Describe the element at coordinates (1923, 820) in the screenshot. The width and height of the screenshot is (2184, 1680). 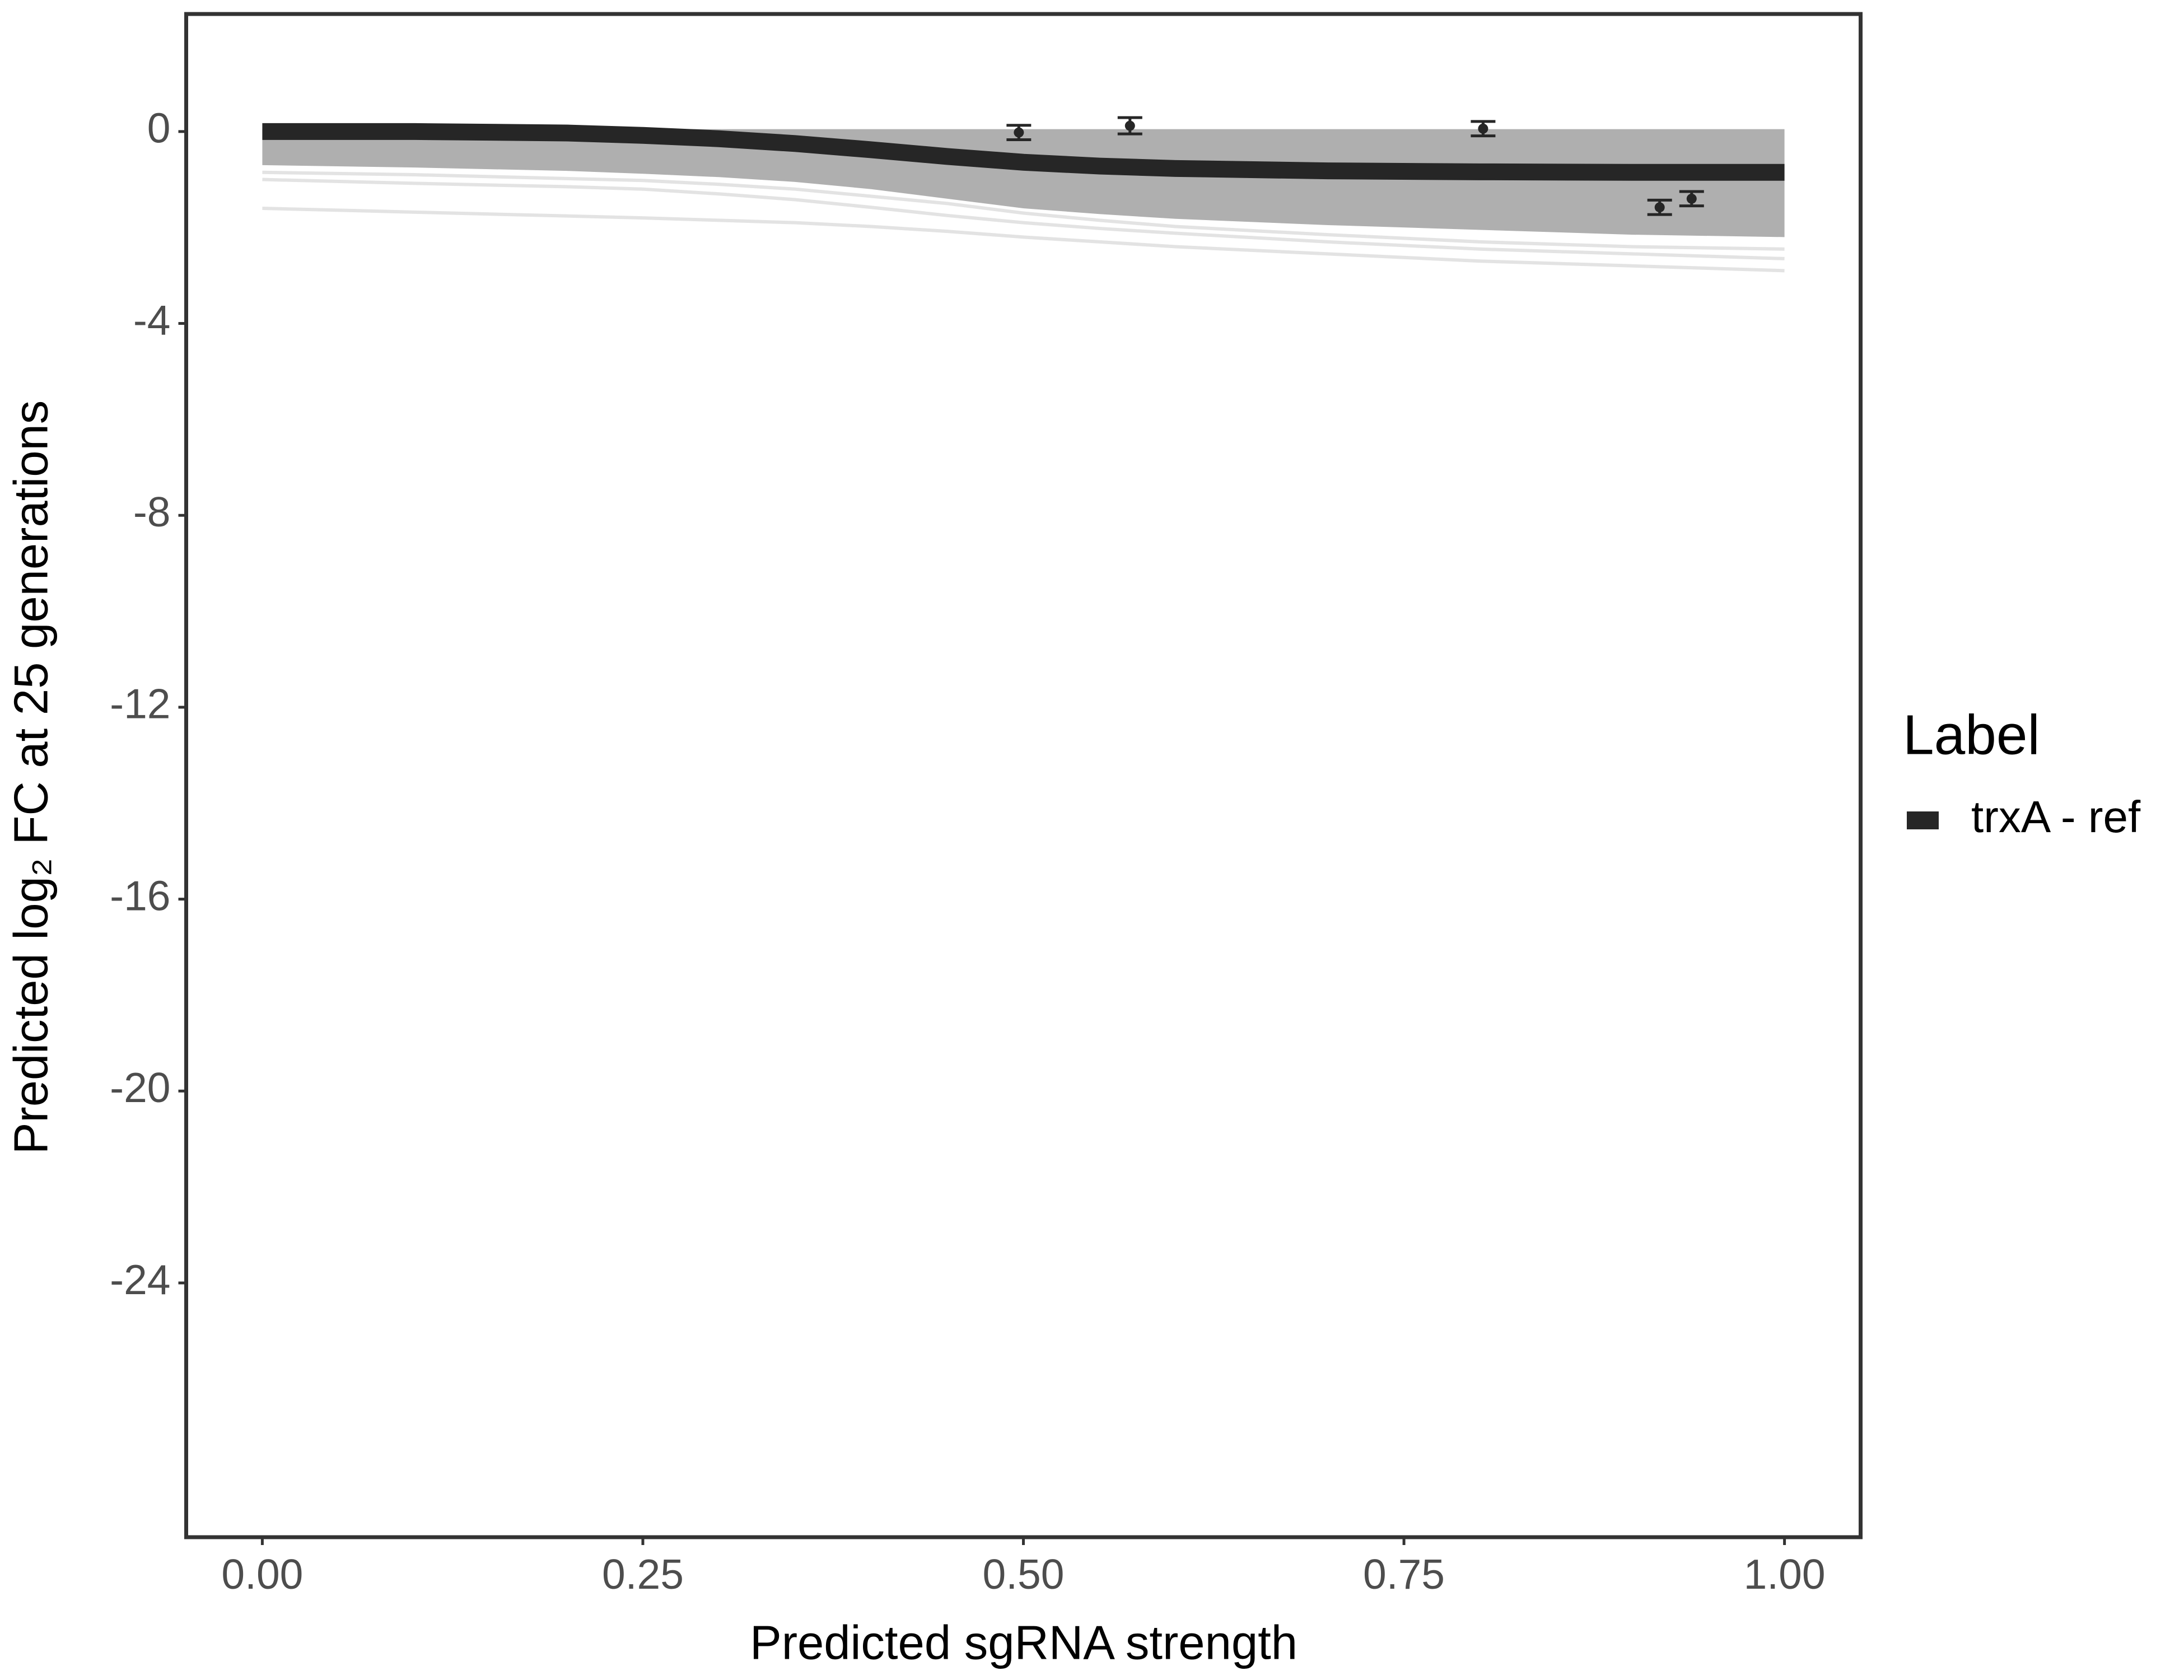
I see `legend-key` at that location.